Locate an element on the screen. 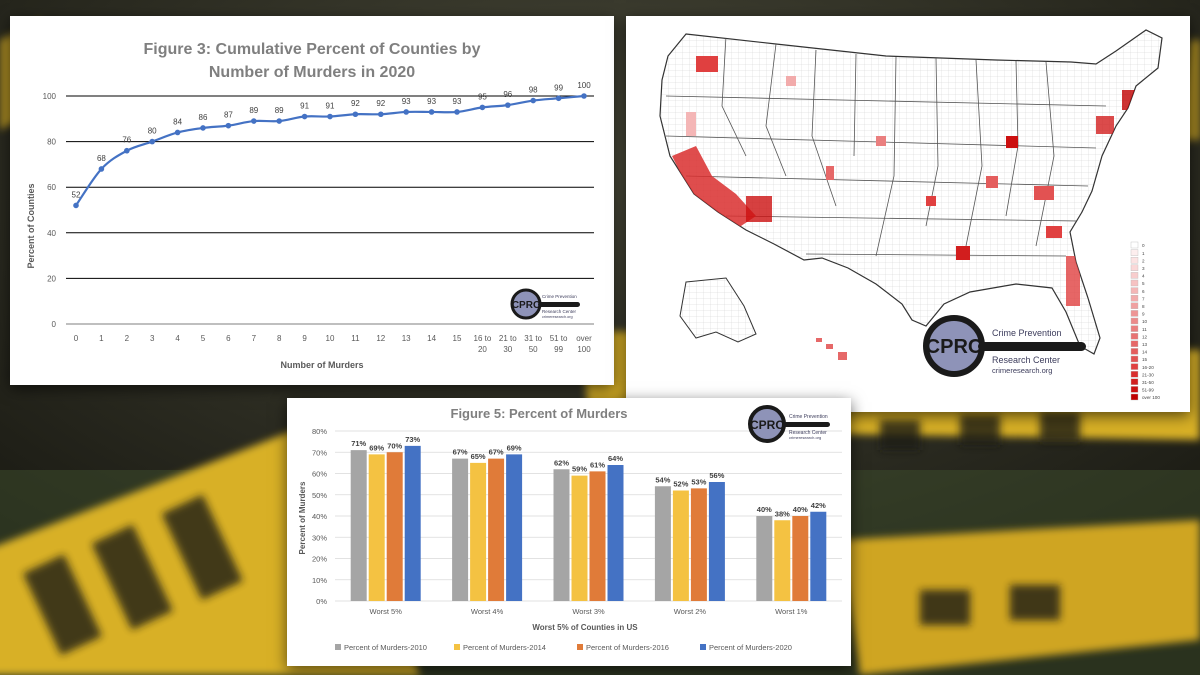  map-legend-label: 16-20 is located at coordinates (1148, 367).